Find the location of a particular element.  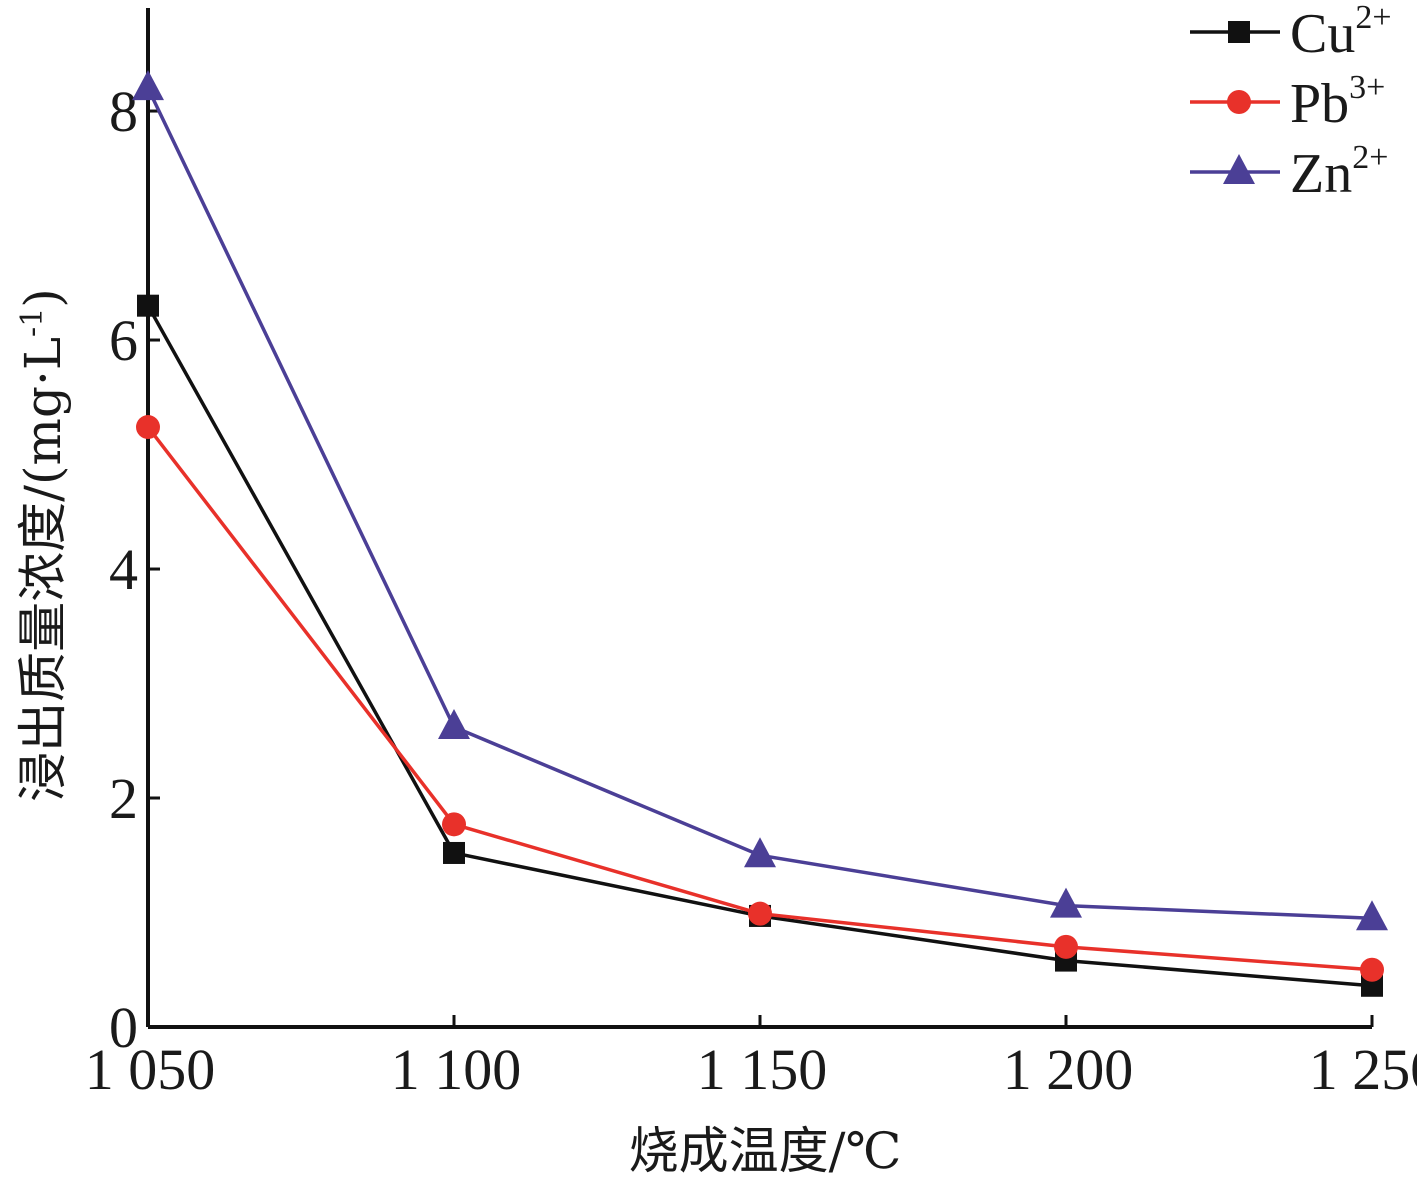

y-axis-title-close: ) is located at coordinates (43, 298).